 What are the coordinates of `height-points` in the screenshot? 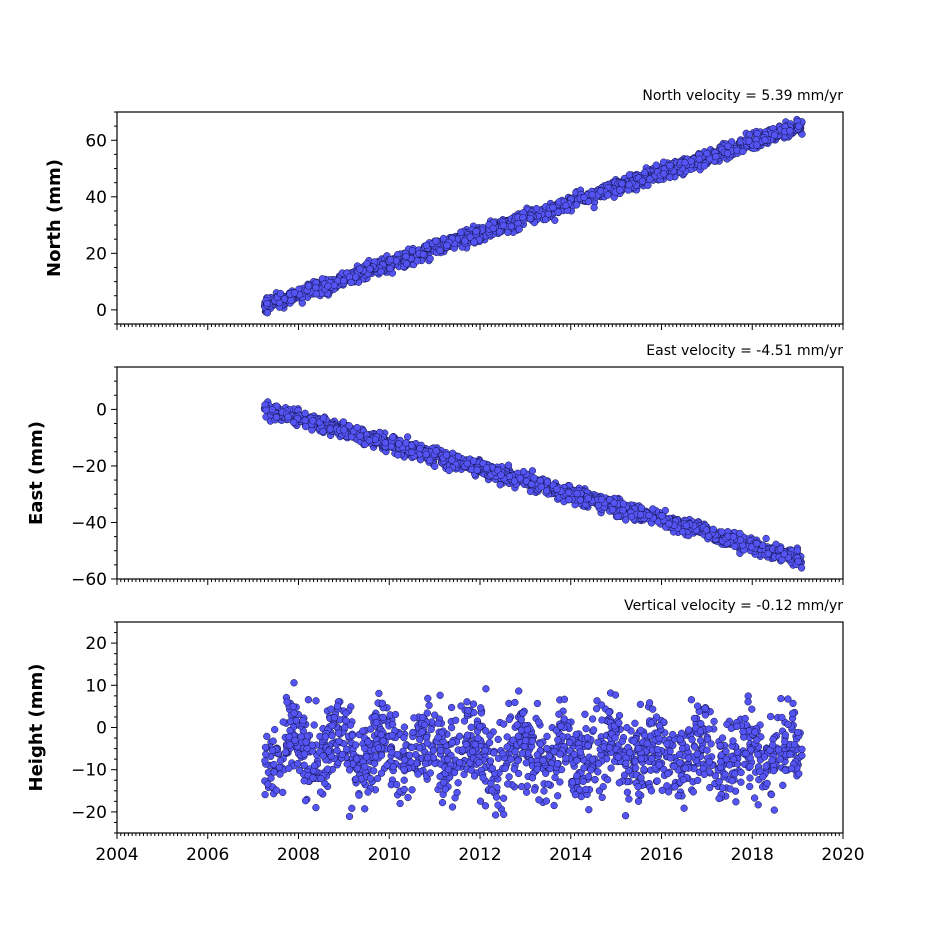 It's located at (533, 750).